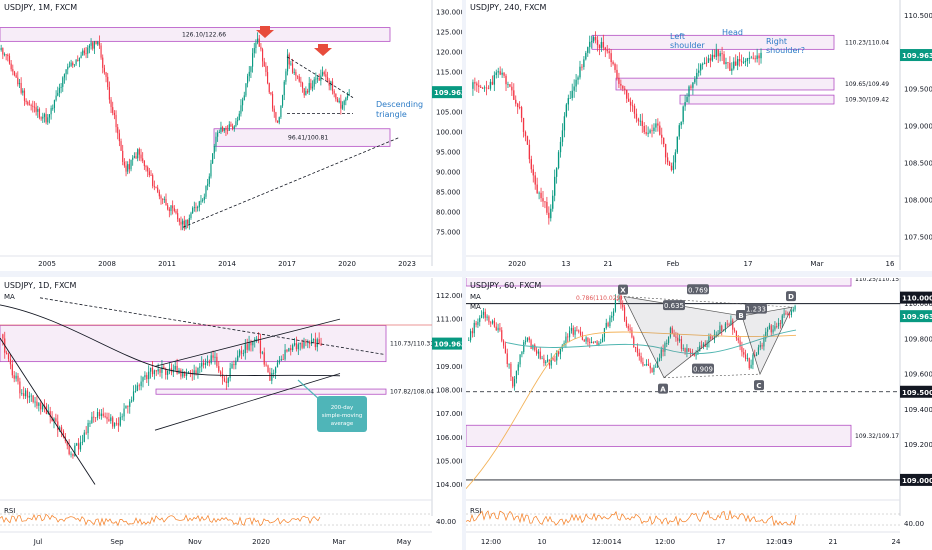 Image resolution: width=932 pixels, height=550 pixels. I want to click on monthly-y-tick-label: 125.000, so click(449, 33).